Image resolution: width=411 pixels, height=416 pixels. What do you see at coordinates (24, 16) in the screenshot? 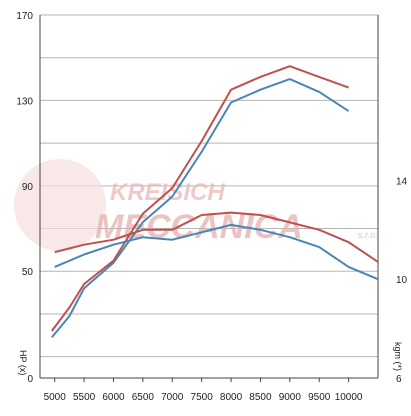
I see `y-left-tick-label: 170` at bounding box center [24, 16].